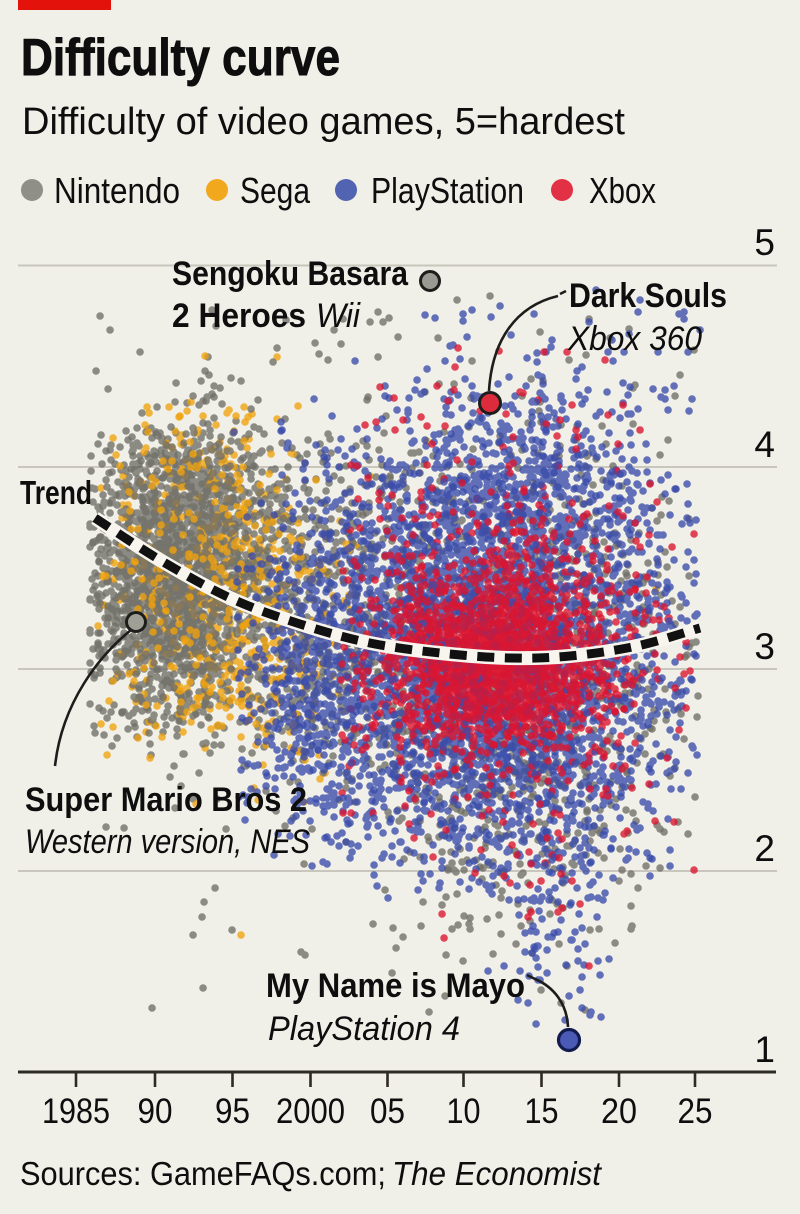 Image resolution: width=800 pixels, height=1214 pixels. I want to click on svg-text:Difficulty of video games, 5=h: Difficulty of video games, 5=hardest, so click(323, 122).